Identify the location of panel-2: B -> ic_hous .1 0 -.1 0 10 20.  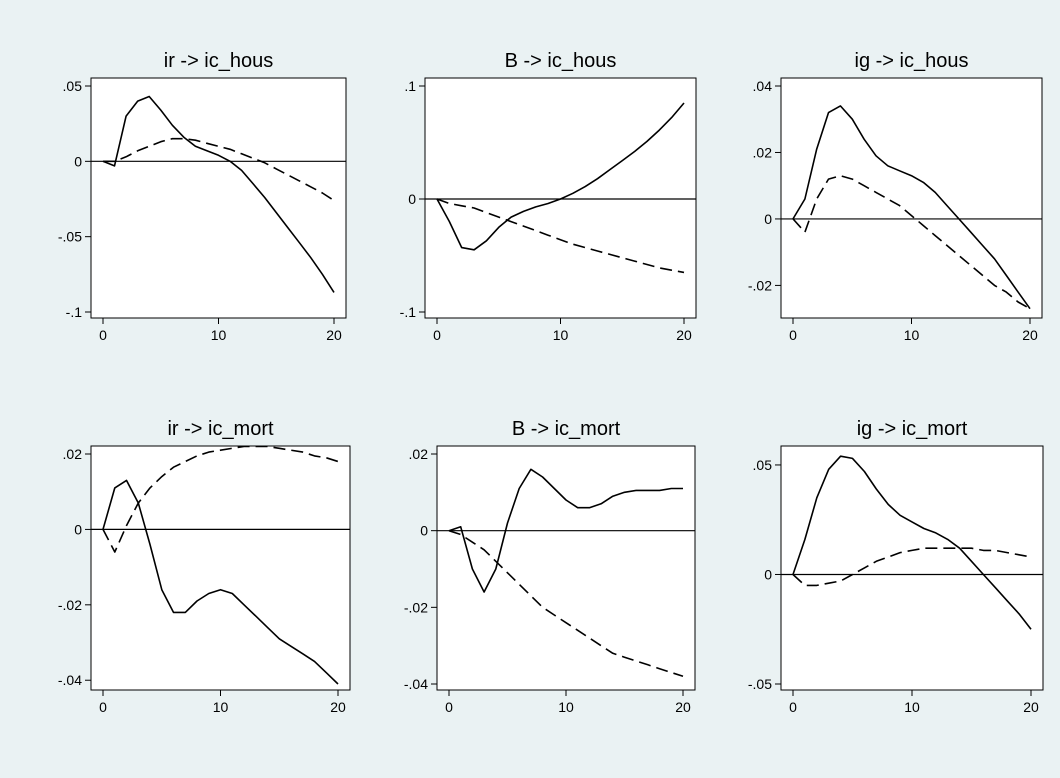
(548, 196).